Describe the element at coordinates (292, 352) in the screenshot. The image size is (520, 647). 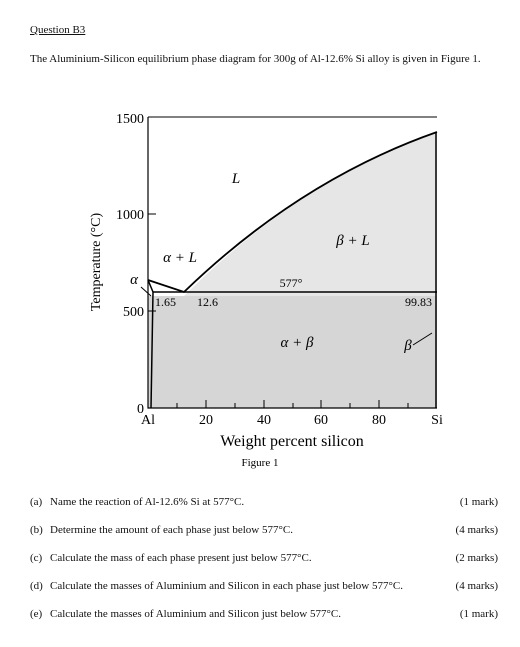
I see `alpha-beta-region` at that location.